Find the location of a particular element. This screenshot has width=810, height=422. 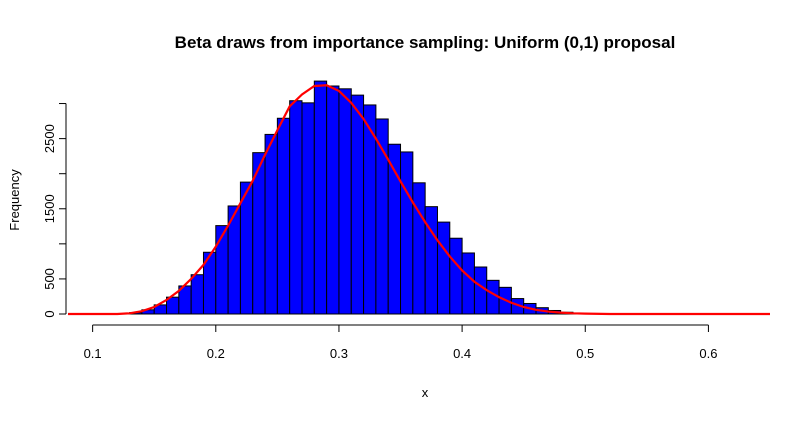

x-axis-label: x is located at coordinates (425, 392).